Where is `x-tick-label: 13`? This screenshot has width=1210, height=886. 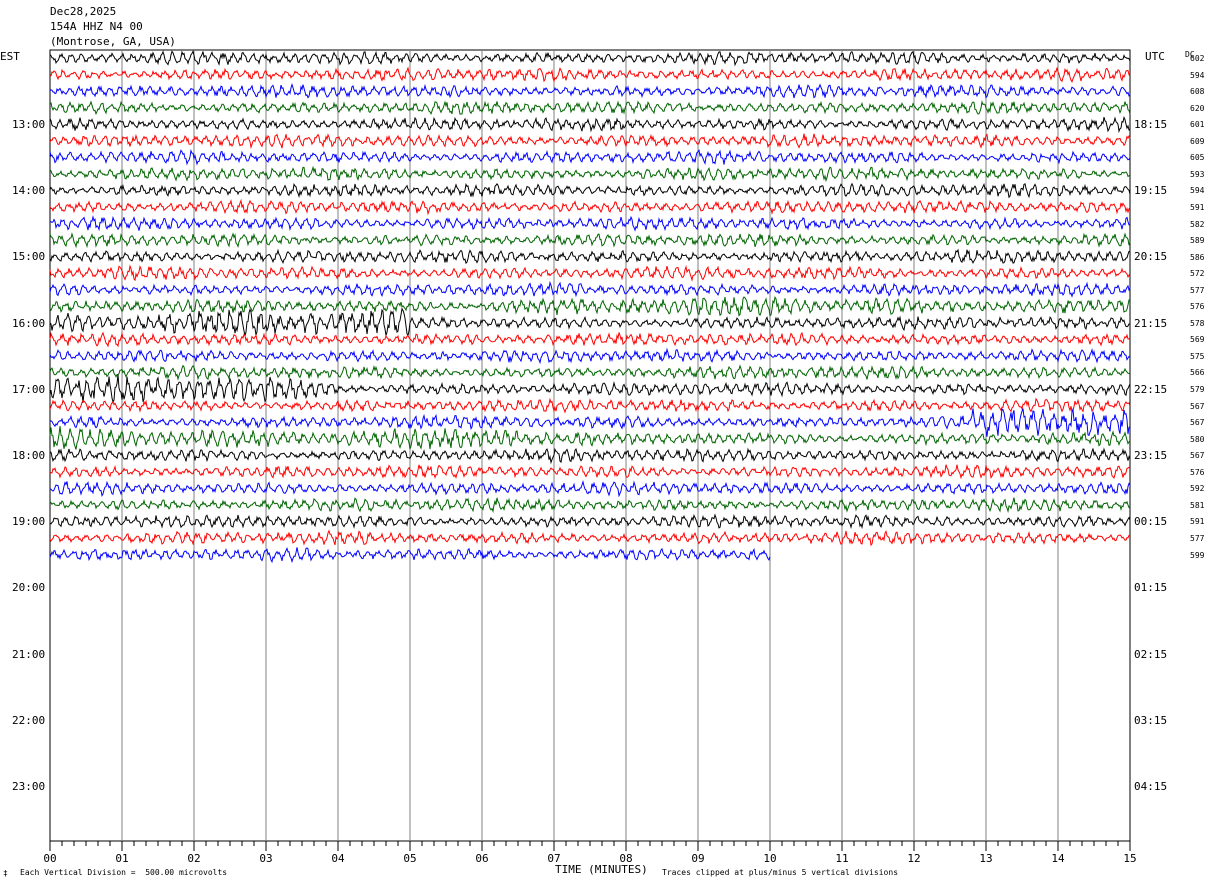 x-tick-label: 13 is located at coordinates (986, 858).